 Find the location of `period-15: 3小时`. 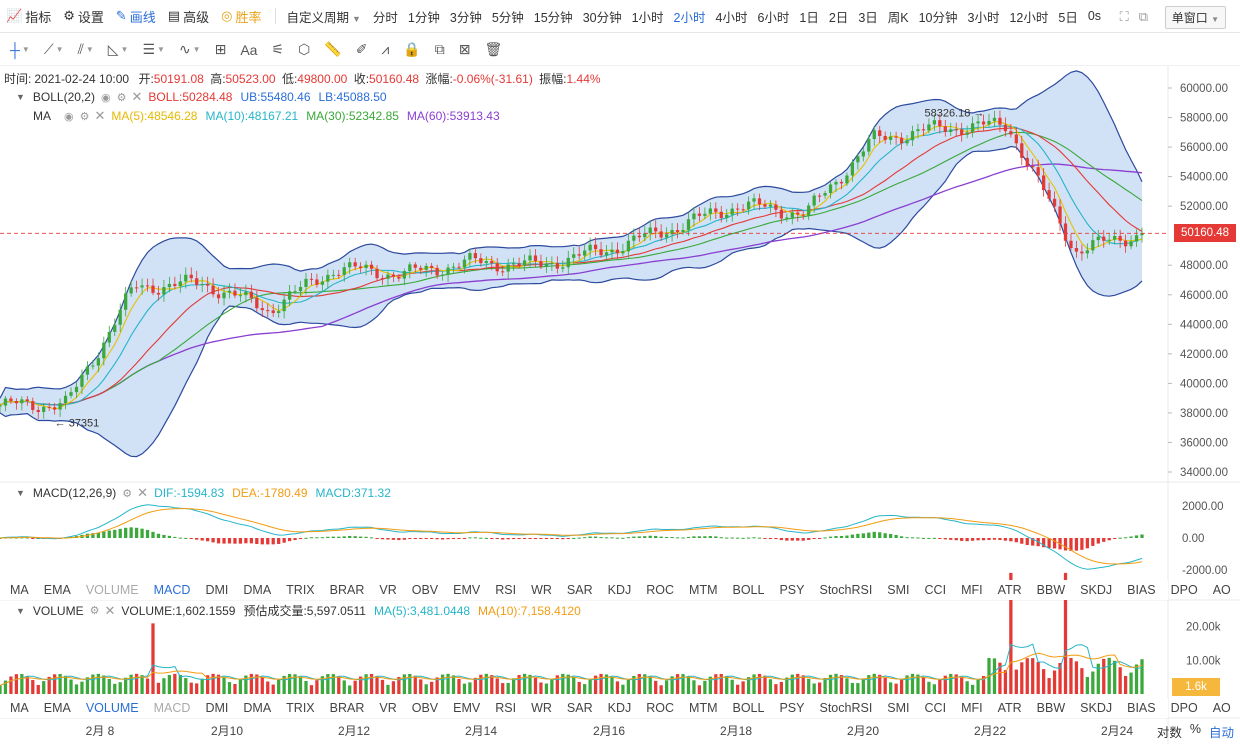

period-15: 3小时 is located at coordinates (983, 17).